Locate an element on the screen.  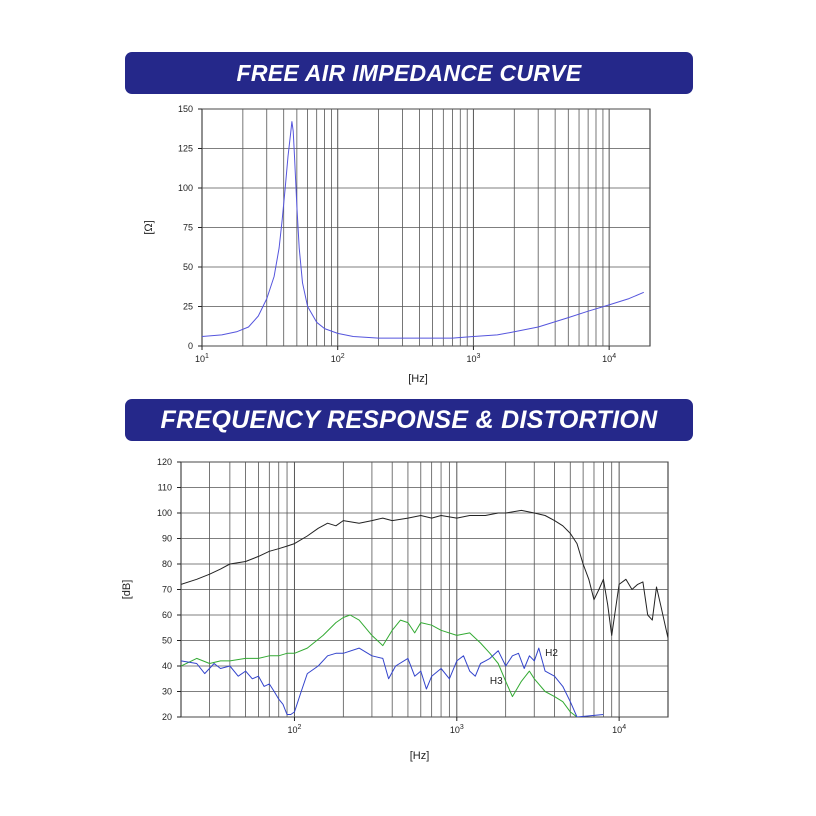
response-y-tick-label: 100 is located at coordinates (164, 513).